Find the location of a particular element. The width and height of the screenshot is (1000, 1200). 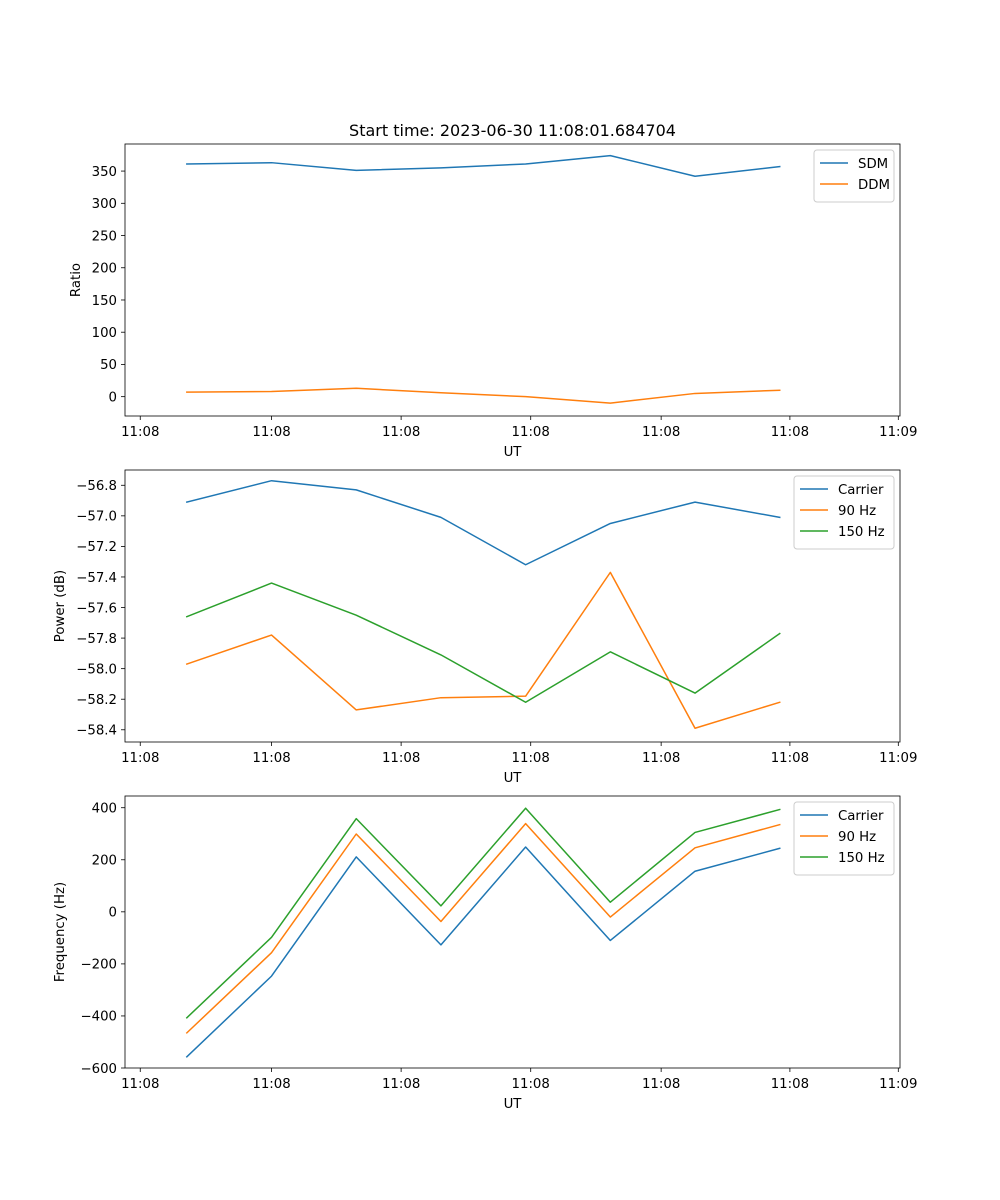

legend-label: DDM is located at coordinates (874, 185).